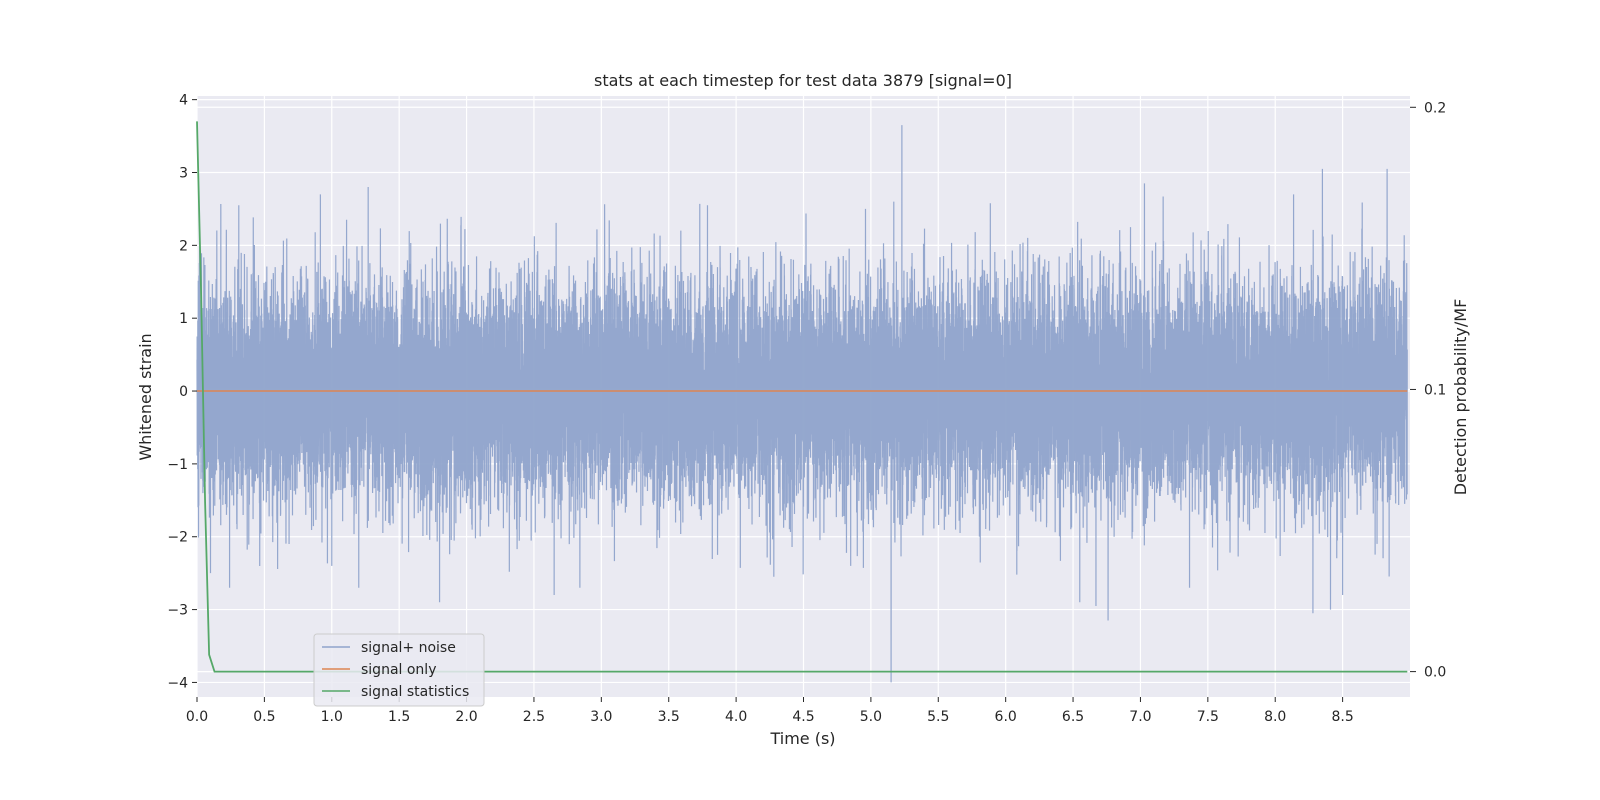 This screenshot has width=1600, height=800. What do you see at coordinates (1342, 717) in the screenshot?
I see `x-tick-label-17: 8.5` at bounding box center [1342, 717].